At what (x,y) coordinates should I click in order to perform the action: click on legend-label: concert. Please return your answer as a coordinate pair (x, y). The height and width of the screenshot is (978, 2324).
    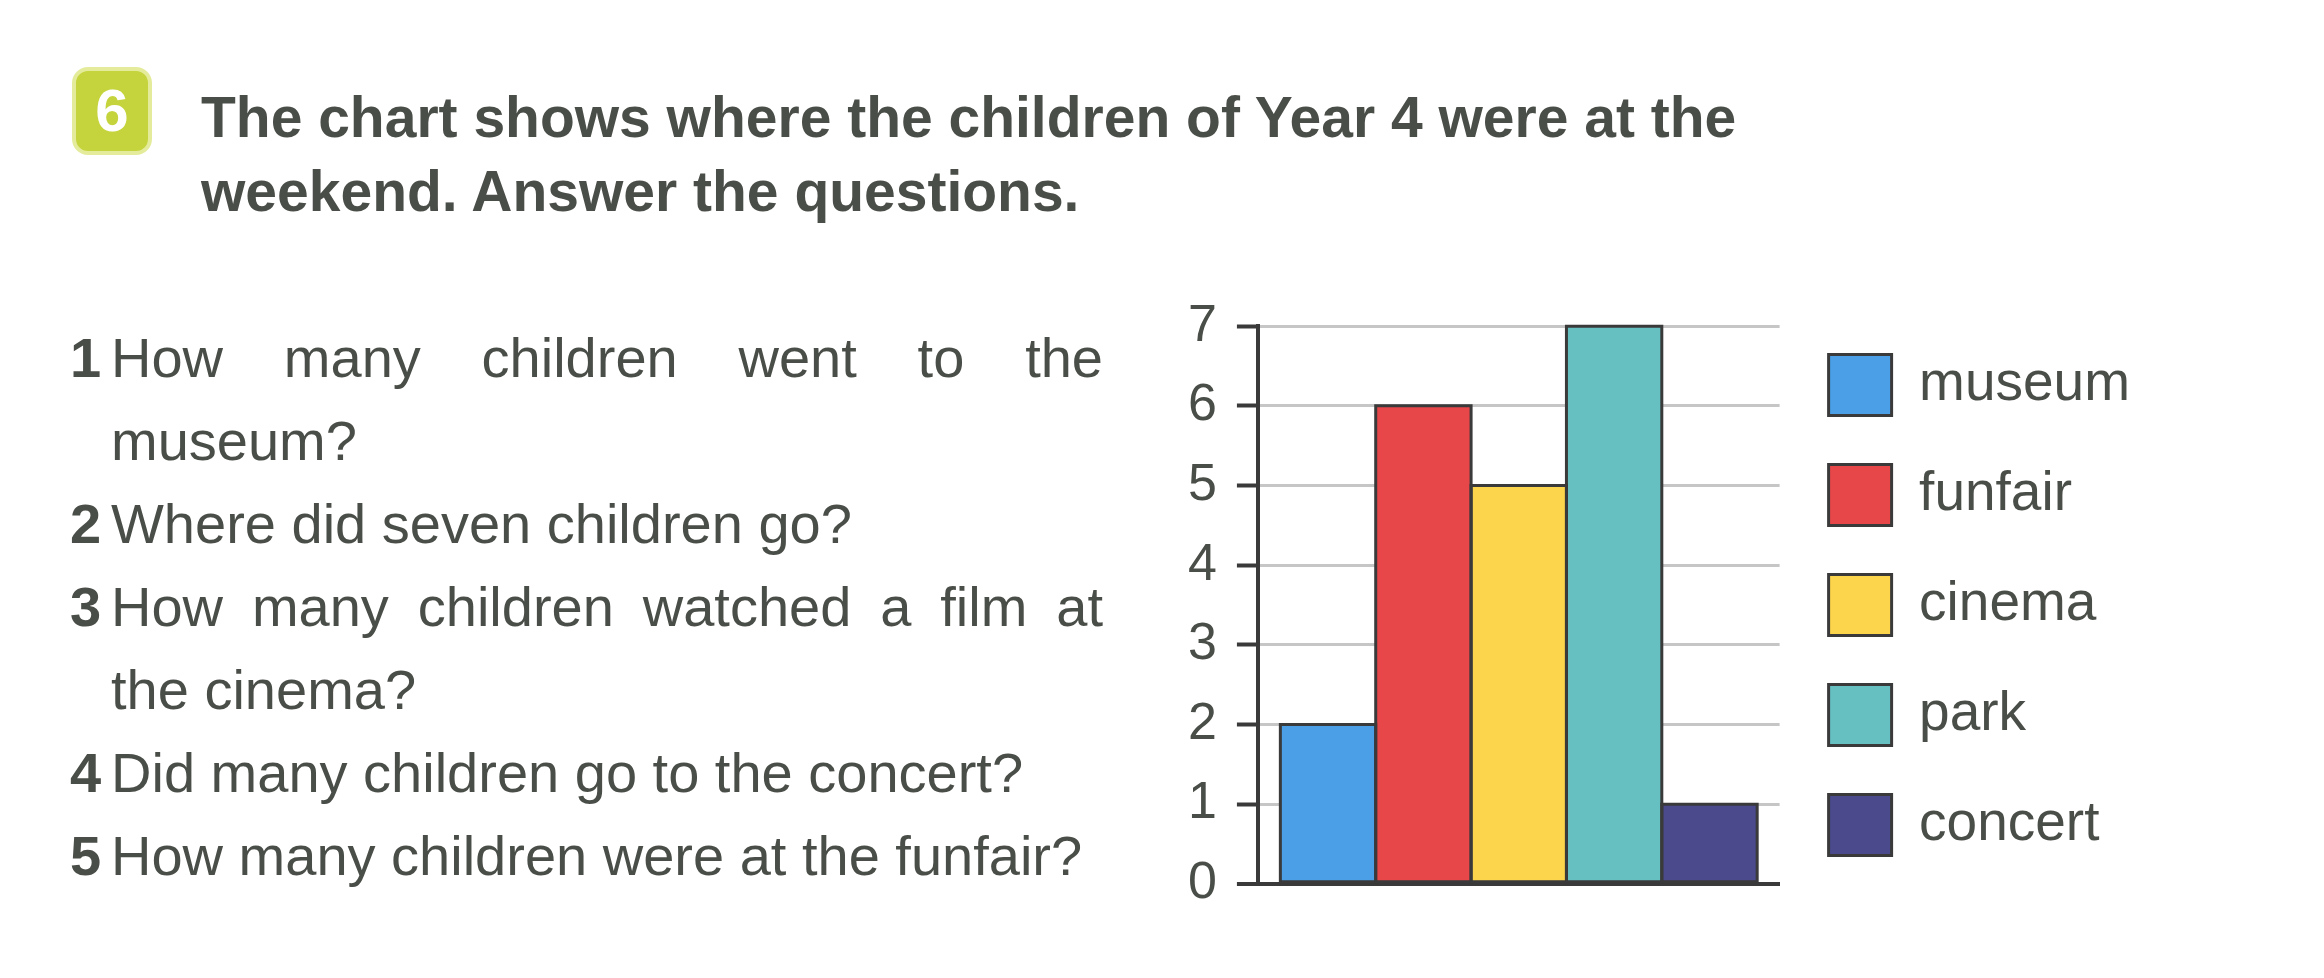
    Looking at the image, I should click on (2009, 821).